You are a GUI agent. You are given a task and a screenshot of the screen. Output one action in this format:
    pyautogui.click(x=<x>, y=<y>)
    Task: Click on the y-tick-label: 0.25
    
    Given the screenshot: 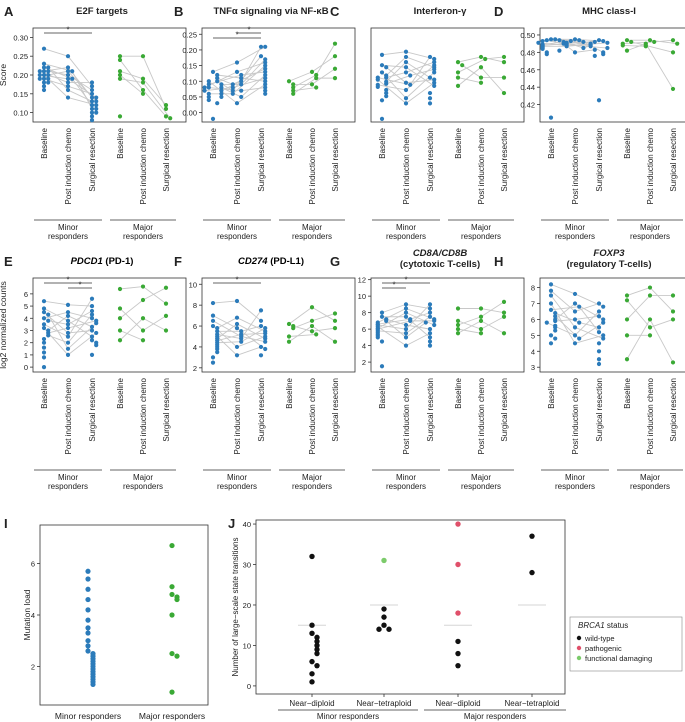 What is the action you would take?
    pyautogui.click(x=189, y=34)
    